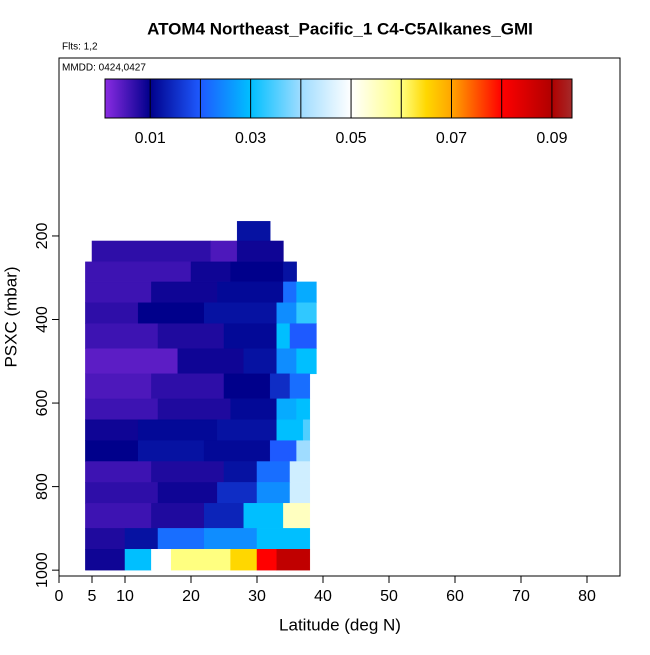 The width and height of the screenshot is (650, 655). I want to click on colorbar-tick-label: 0.01, so click(150, 138).